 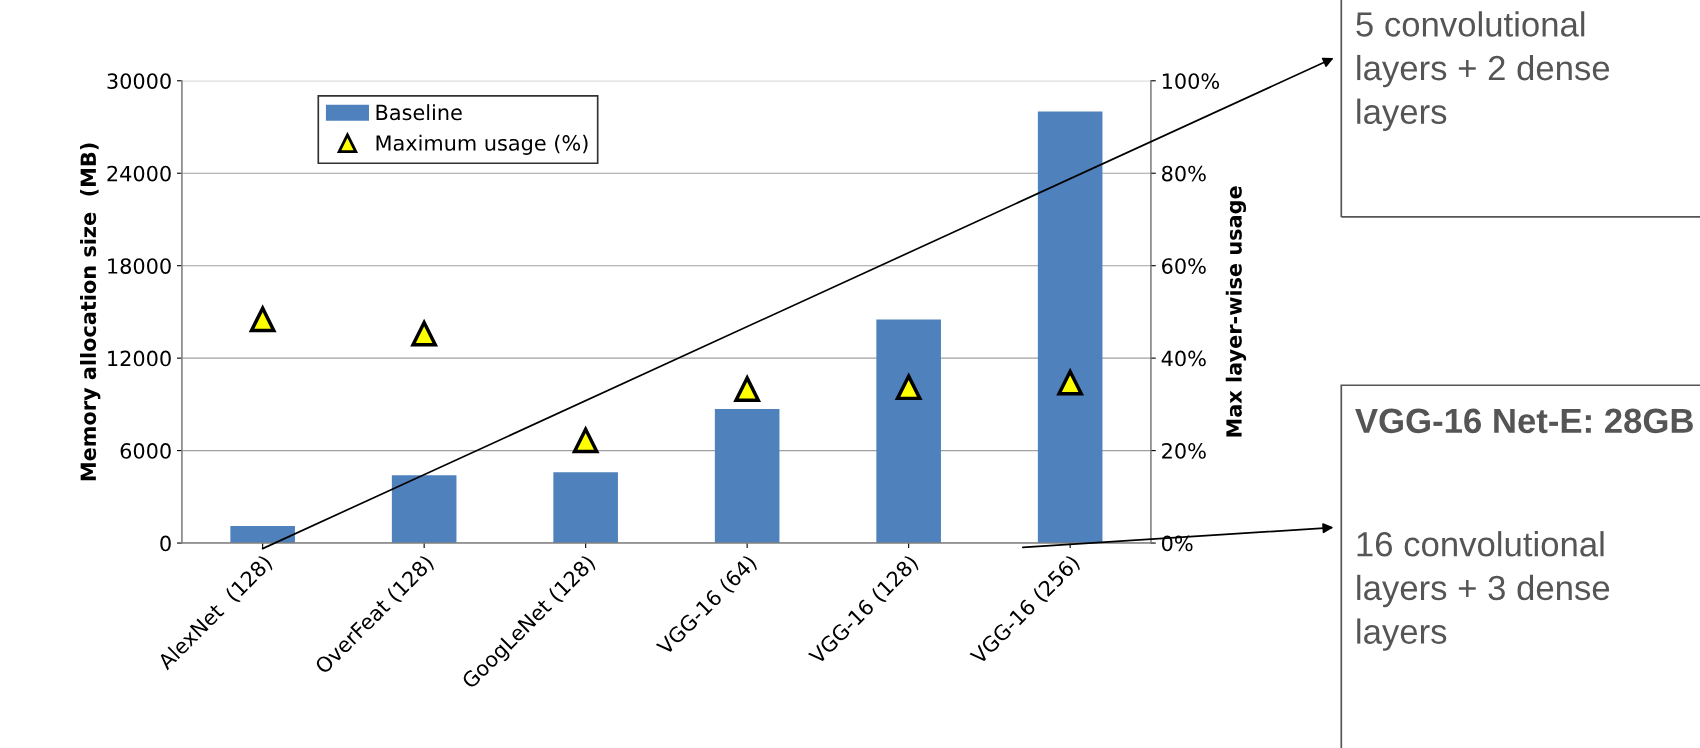 I want to click on y-tick-label: 18000, so click(x=139, y=266).